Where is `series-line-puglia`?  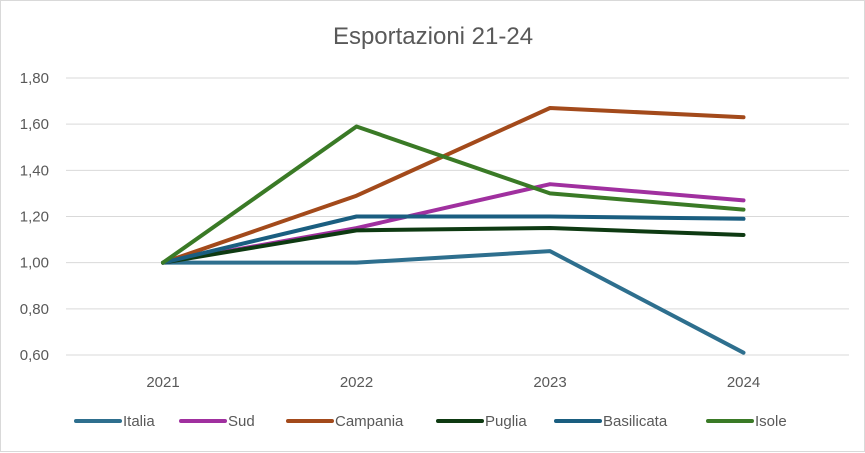 series-line-puglia is located at coordinates (453, 245).